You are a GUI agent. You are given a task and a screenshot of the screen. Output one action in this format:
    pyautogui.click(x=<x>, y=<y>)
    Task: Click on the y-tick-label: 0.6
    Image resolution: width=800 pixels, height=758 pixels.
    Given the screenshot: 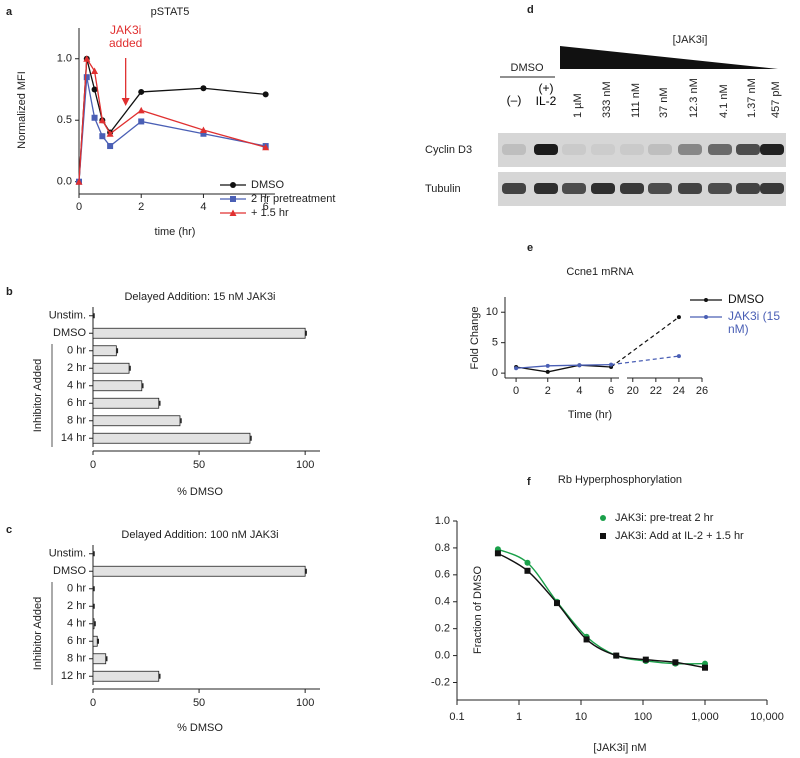 What is the action you would take?
    pyautogui.click(x=442, y=575)
    